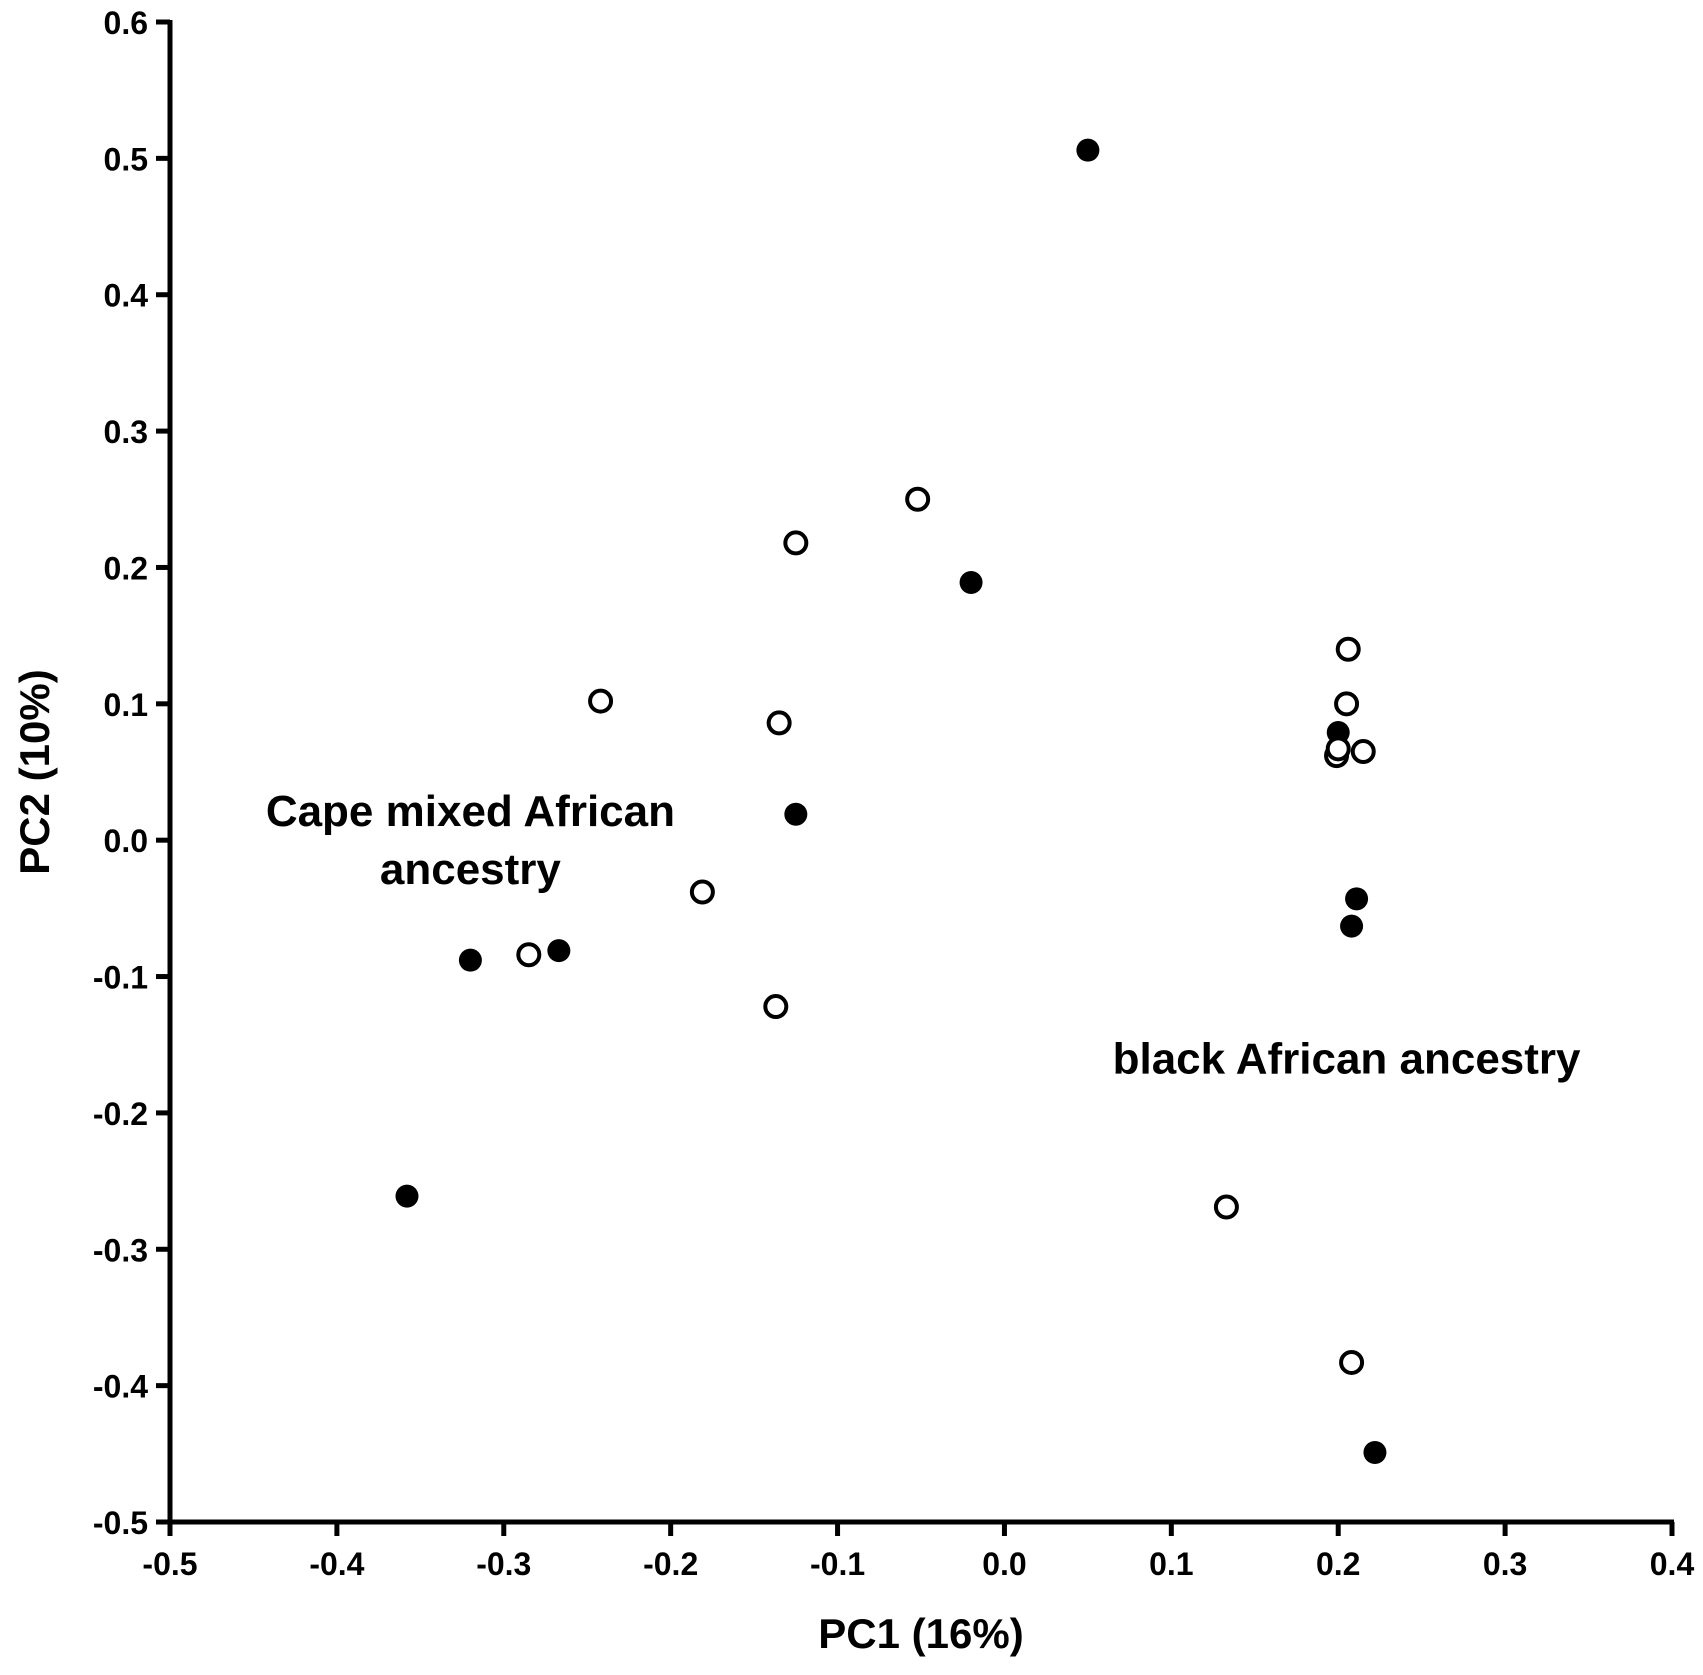 Image resolution: width=1703 pixels, height=1675 pixels. I want to click on annotation-label: ancestry, so click(471, 869).